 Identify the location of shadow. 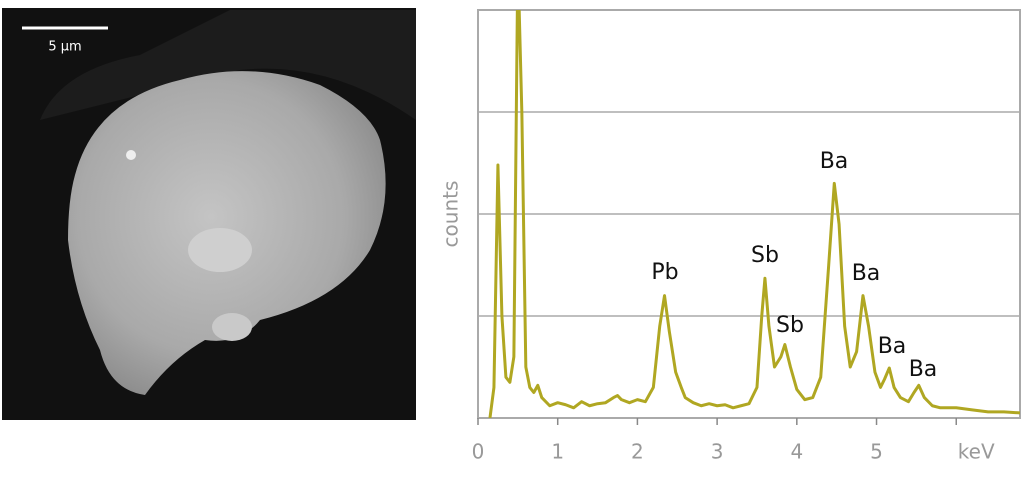
(228, 65).